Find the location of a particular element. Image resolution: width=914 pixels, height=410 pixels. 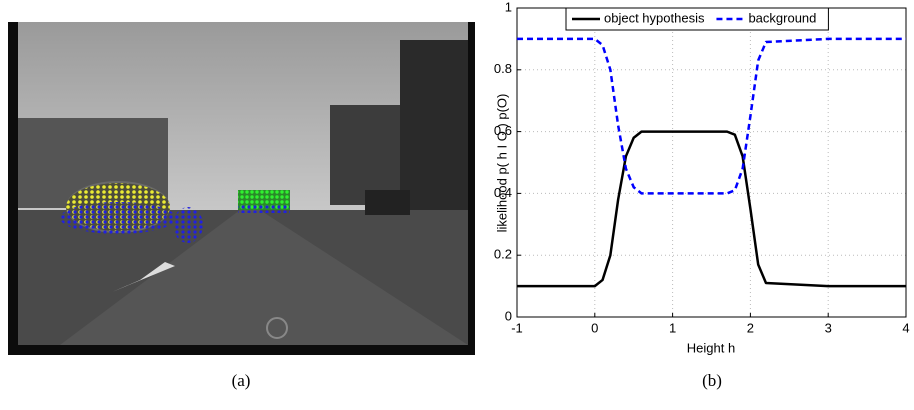

y-axis-label: likelihood p( h I O ) p(O) is located at coordinates (501, 163).